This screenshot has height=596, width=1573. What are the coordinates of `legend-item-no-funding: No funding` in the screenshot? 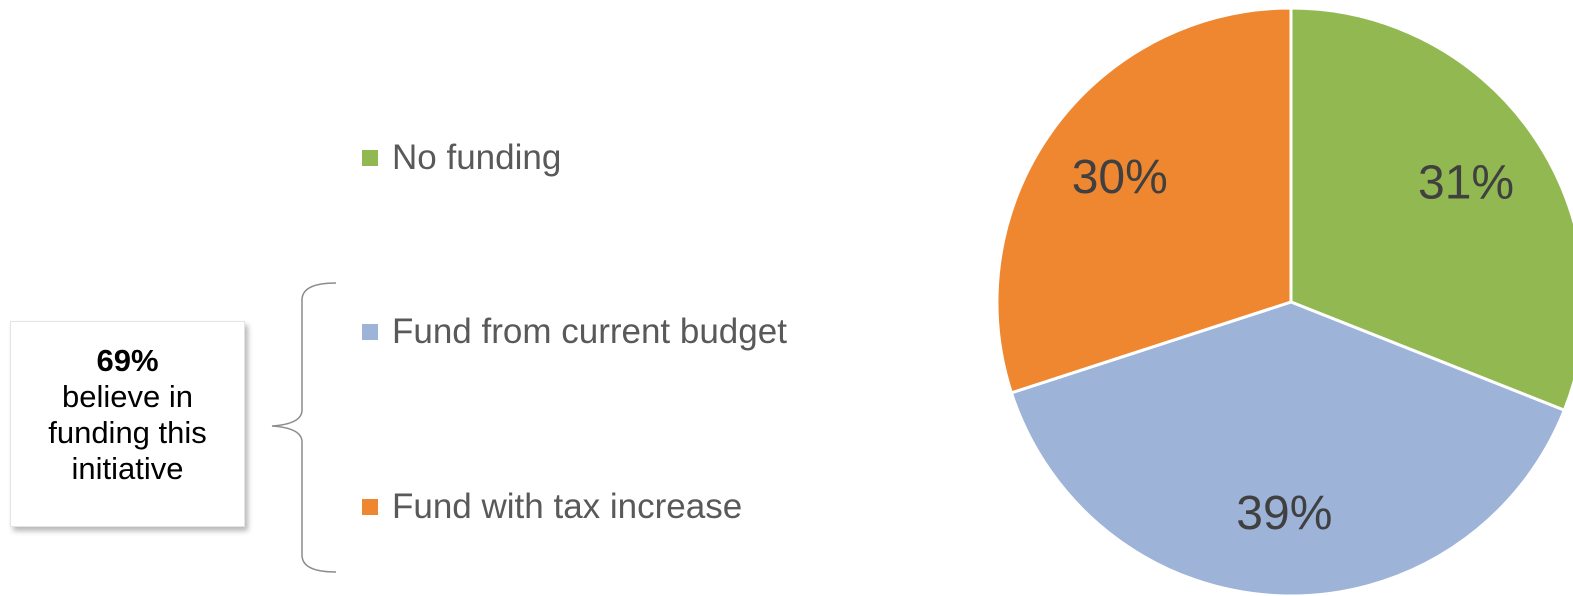 It's located at (461, 158).